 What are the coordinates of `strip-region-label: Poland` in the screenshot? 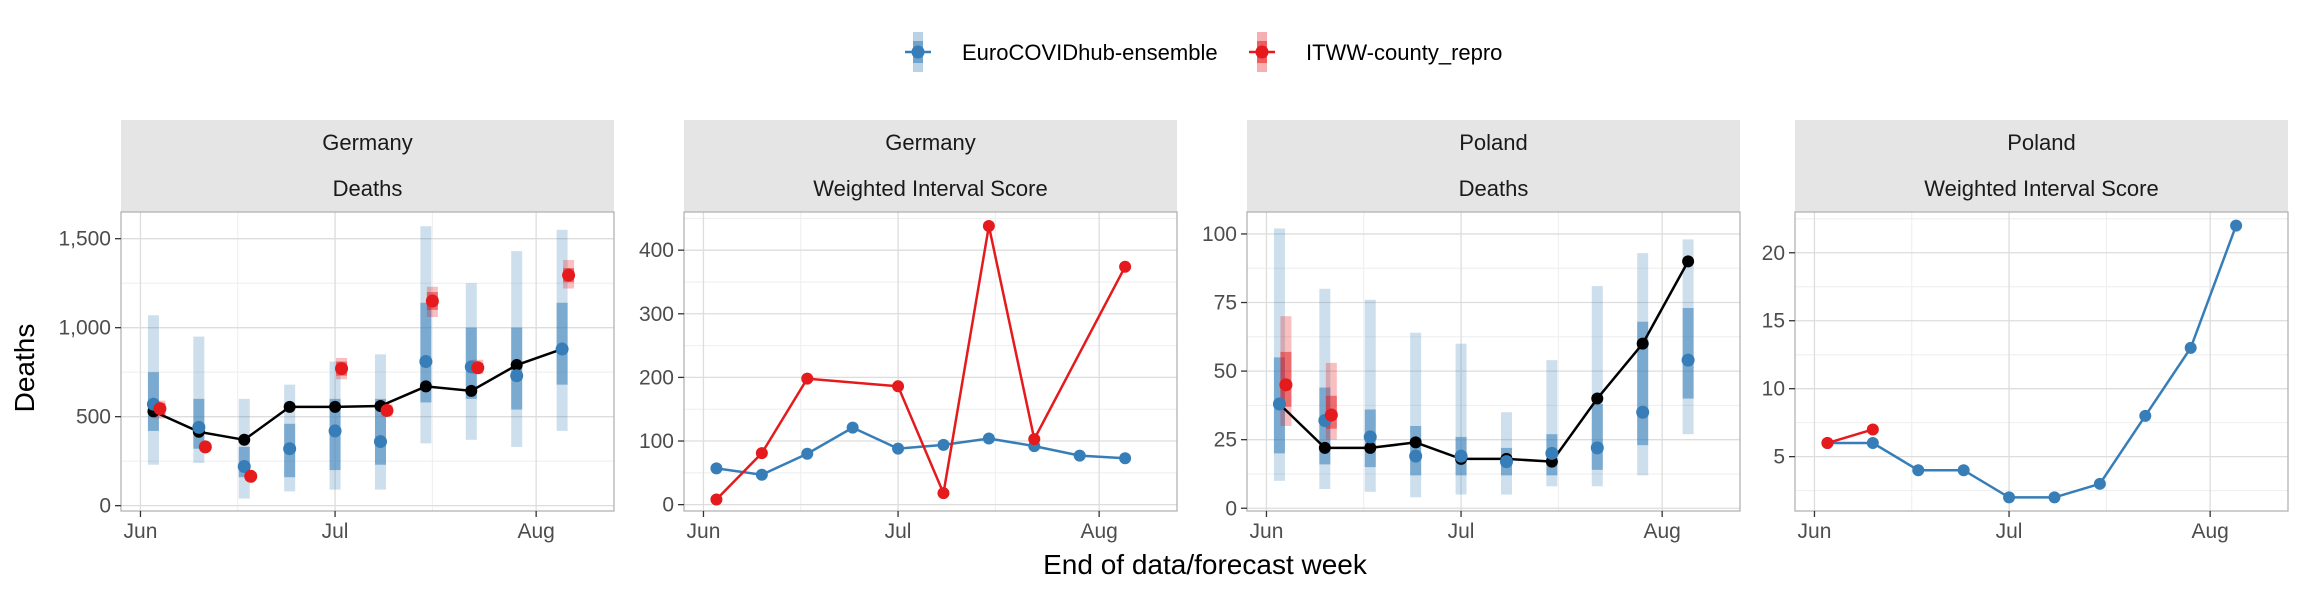 It's located at (2041, 142).